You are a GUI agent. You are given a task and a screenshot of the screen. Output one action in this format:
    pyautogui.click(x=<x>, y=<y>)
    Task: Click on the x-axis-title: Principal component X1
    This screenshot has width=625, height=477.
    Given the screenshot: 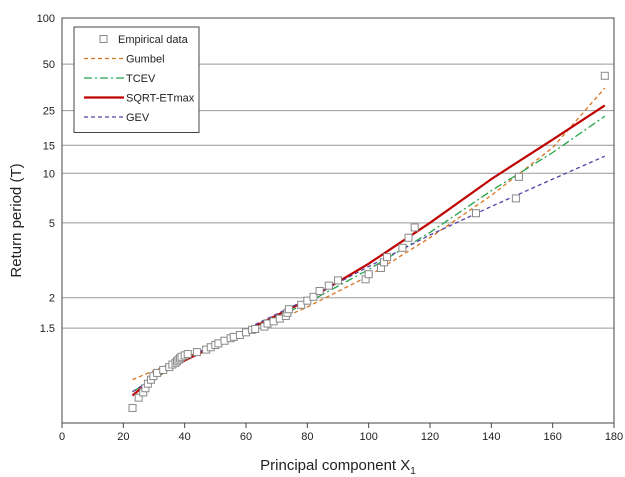 What is the action you would take?
    pyautogui.click(x=338, y=467)
    